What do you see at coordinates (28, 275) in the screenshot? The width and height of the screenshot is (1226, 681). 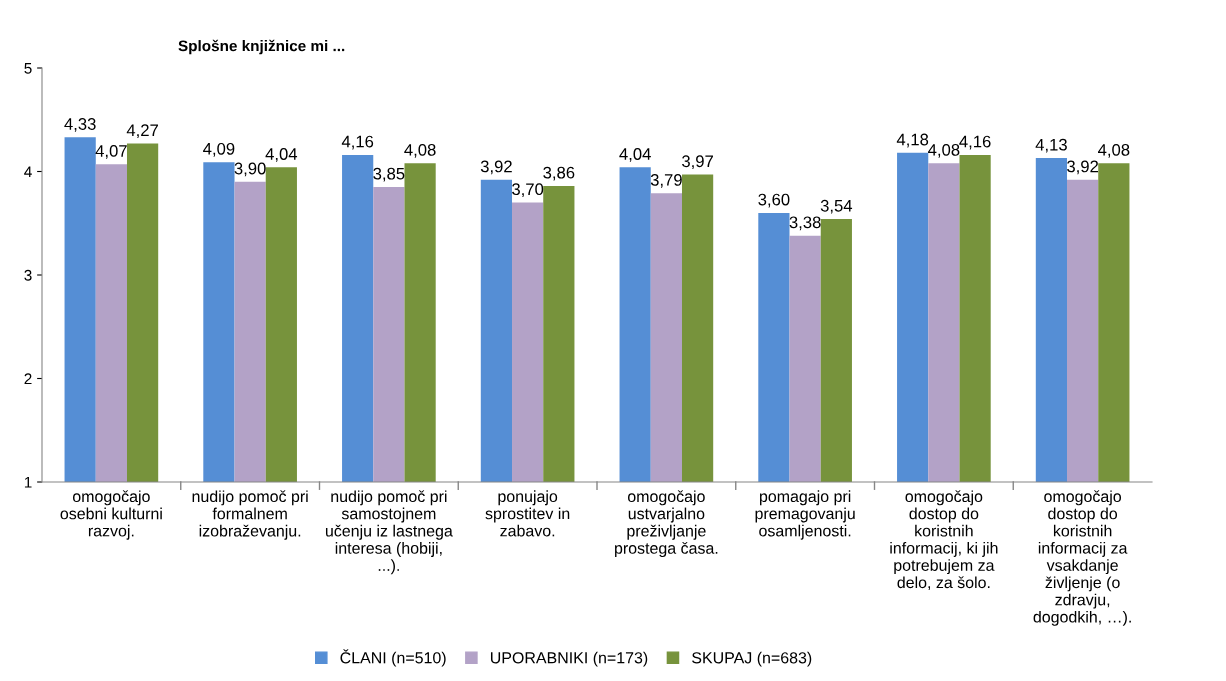 I see `y-tick-label: 3` at bounding box center [28, 275].